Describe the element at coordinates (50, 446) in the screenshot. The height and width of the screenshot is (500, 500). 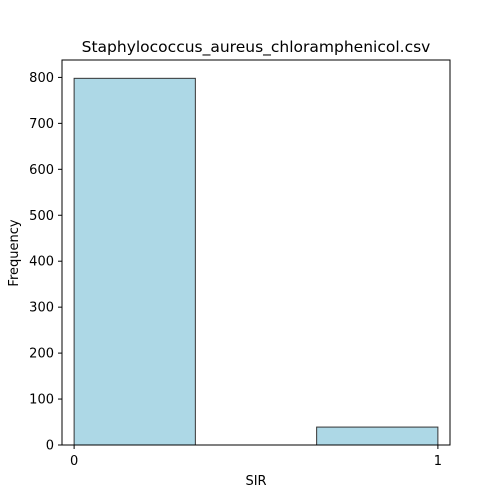
I see `y-tick-label: 0` at that location.